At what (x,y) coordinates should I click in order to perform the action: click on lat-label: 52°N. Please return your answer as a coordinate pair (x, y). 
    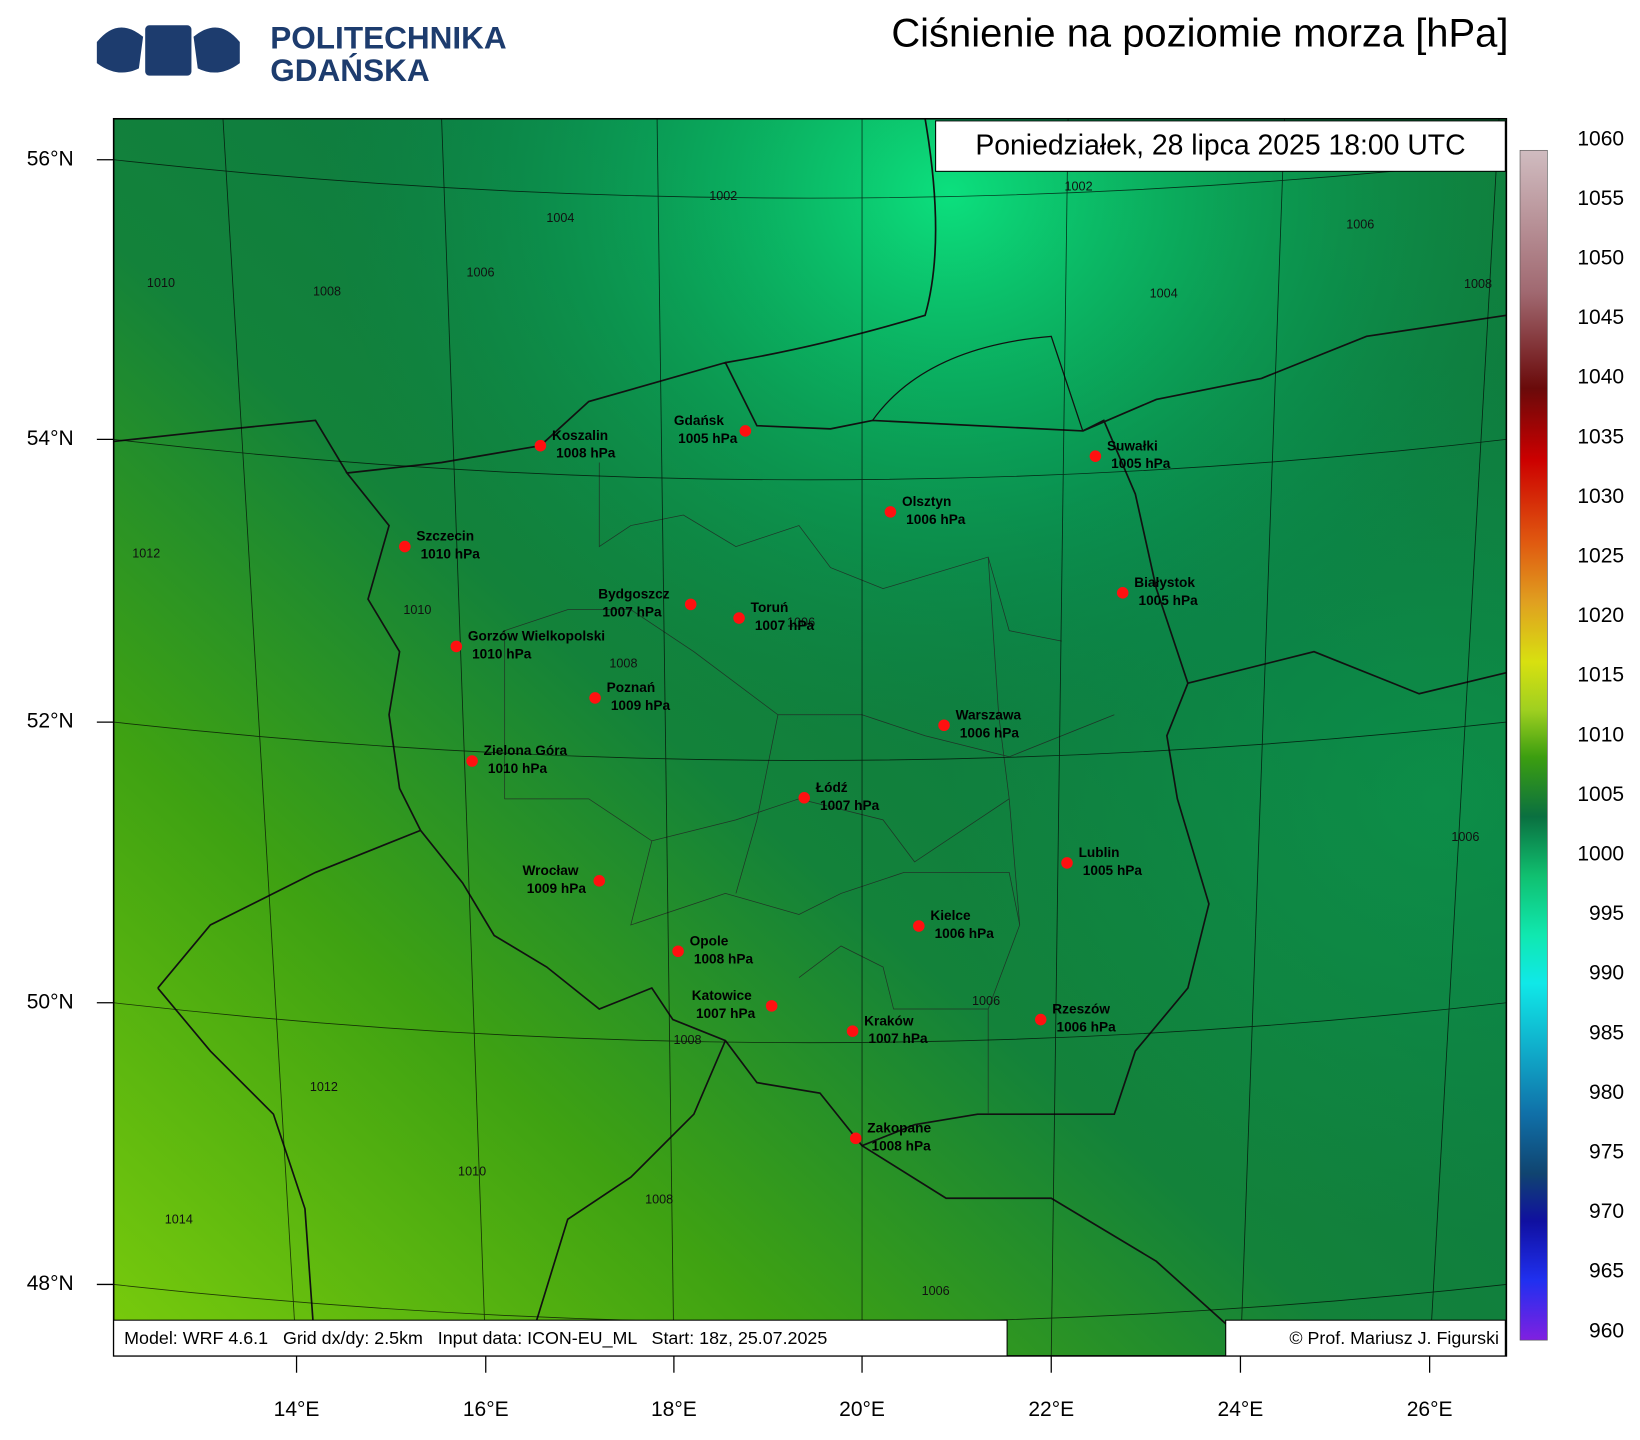
    Looking at the image, I should click on (50, 721).